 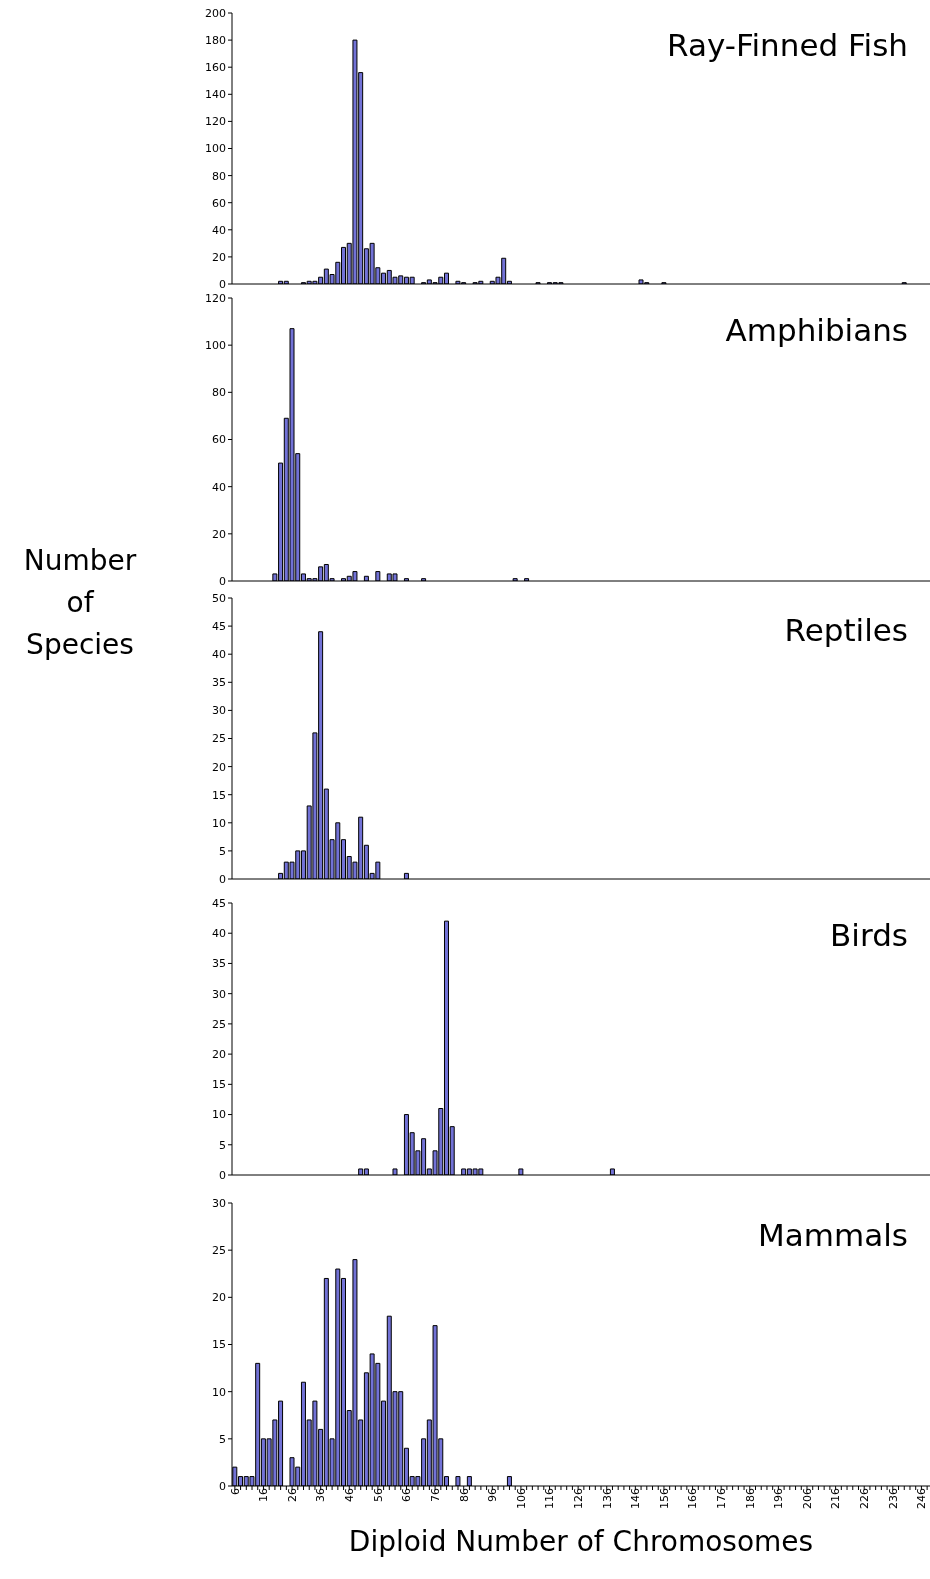 What do you see at coordinates (664, 1498) in the screenshot?
I see `x-tick-label: 156` at bounding box center [664, 1498].